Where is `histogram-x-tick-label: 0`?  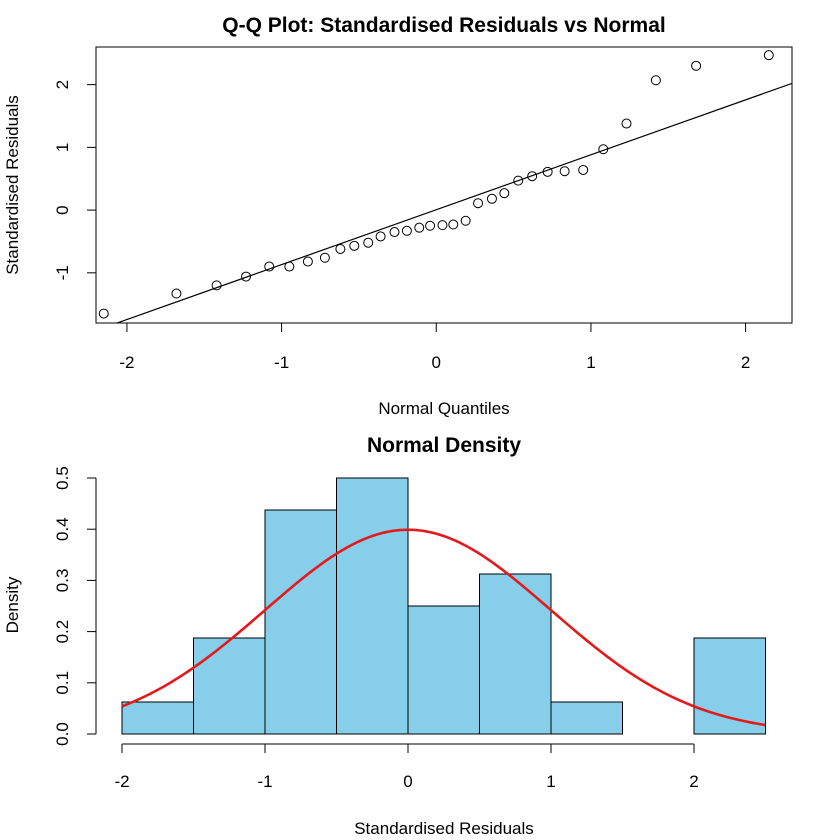 histogram-x-tick-label: 0 is located at coordinates (407, 781).